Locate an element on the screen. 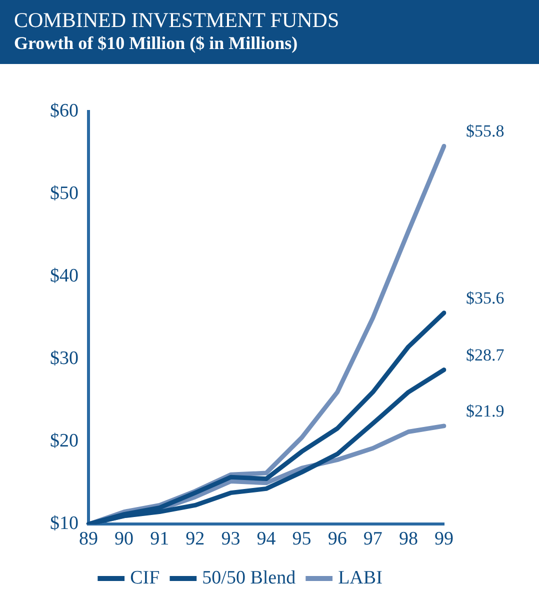 The width and height of the screenshot is (539, 598). y-tick-label: $30 is located at coordinates (64, 359).